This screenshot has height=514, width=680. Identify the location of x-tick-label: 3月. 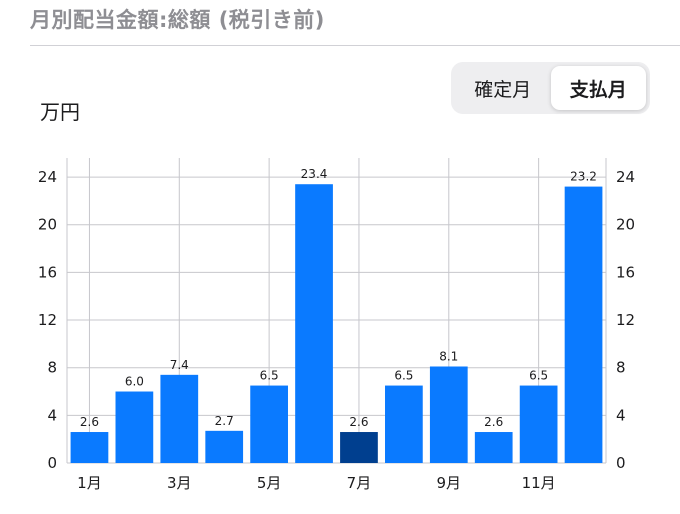
(179, 483).